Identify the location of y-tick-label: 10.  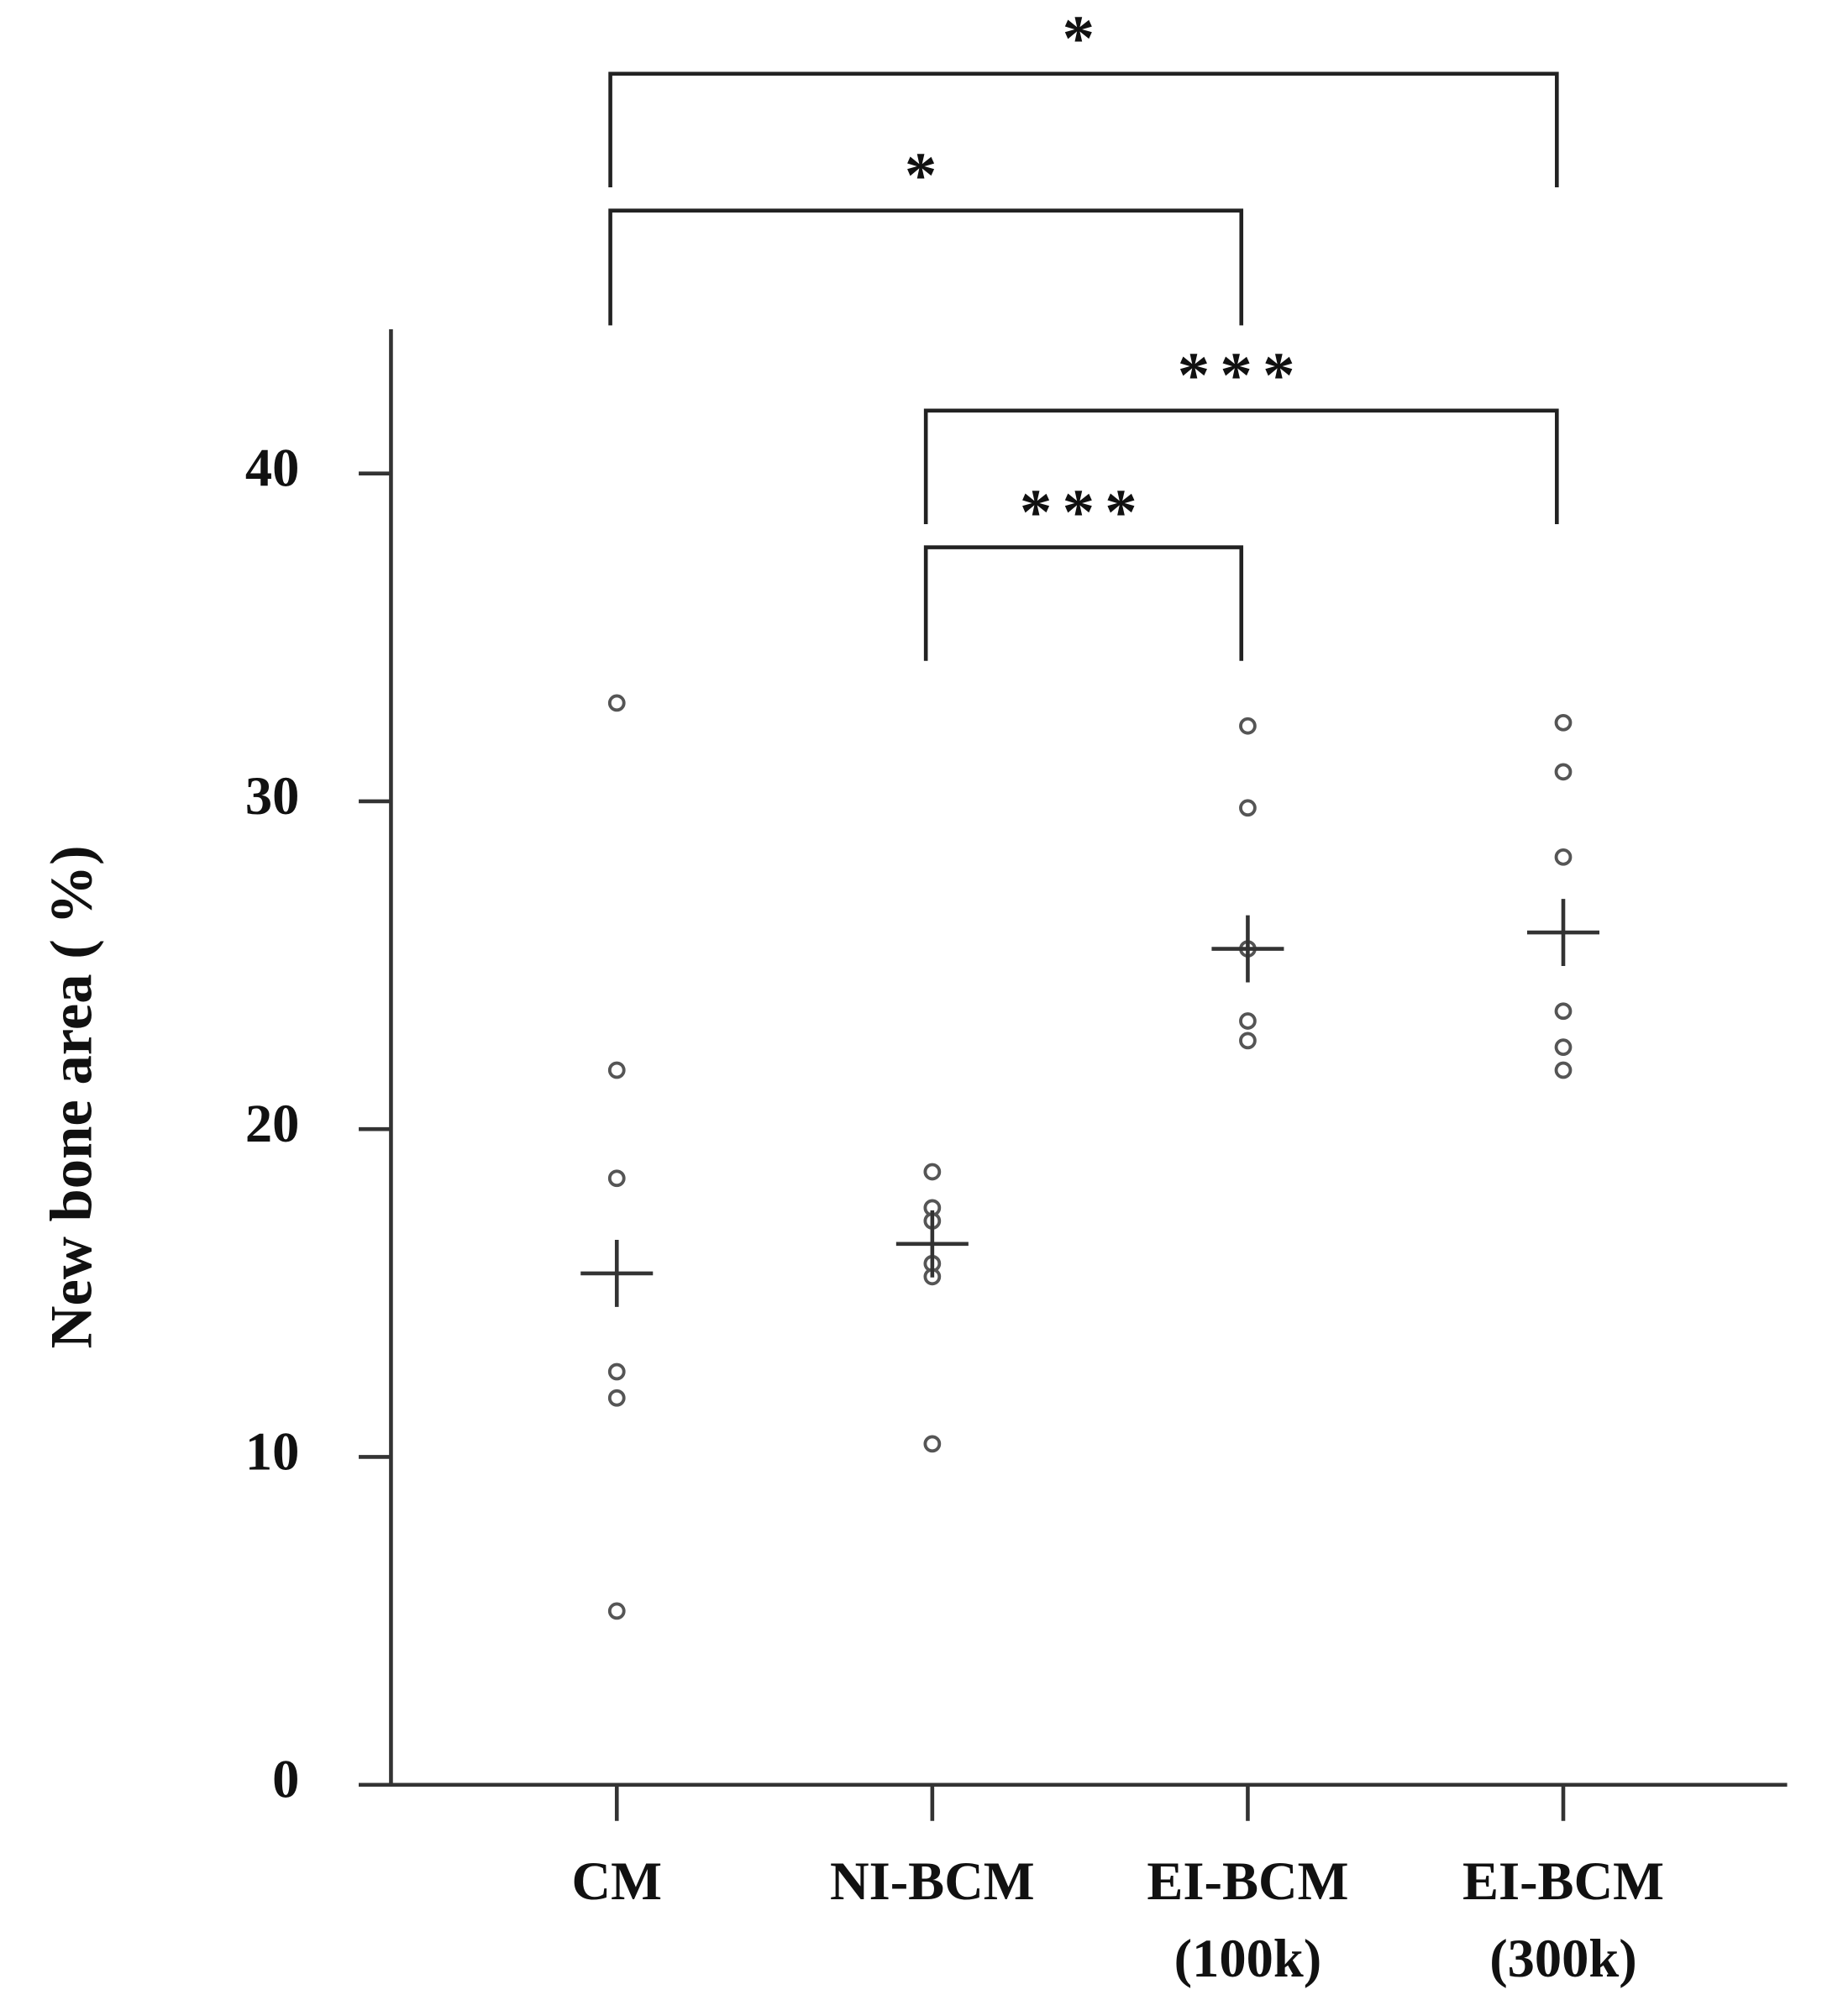
(272, 1451).